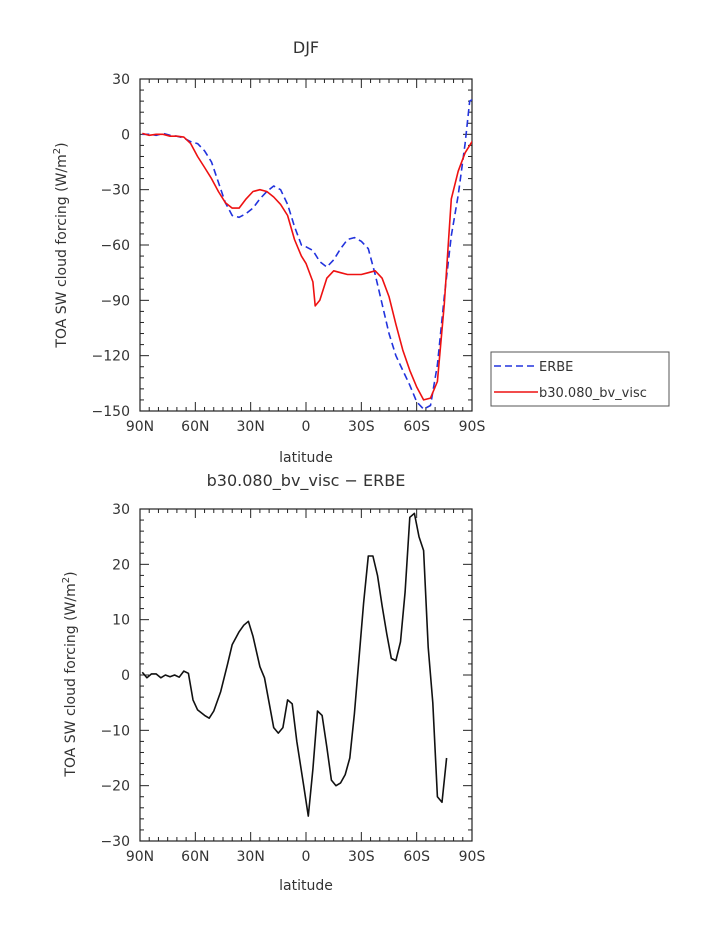  I want to click on bottom-chart-y-tick-label: −10, so click(115, 731).